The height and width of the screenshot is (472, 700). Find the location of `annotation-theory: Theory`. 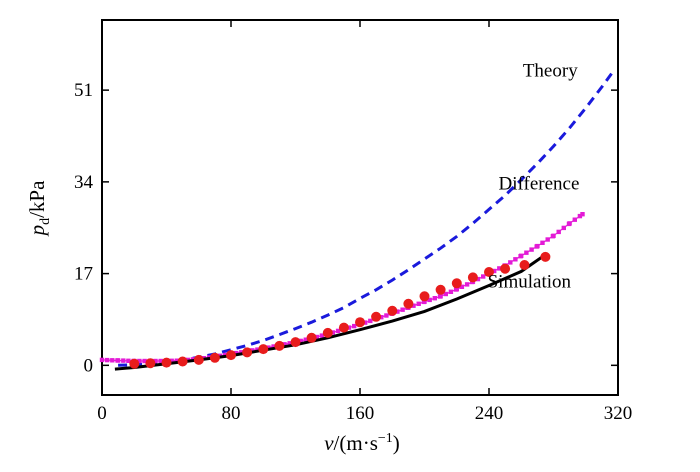

annotation-theory: Theory is located at coordinates (550, 71).